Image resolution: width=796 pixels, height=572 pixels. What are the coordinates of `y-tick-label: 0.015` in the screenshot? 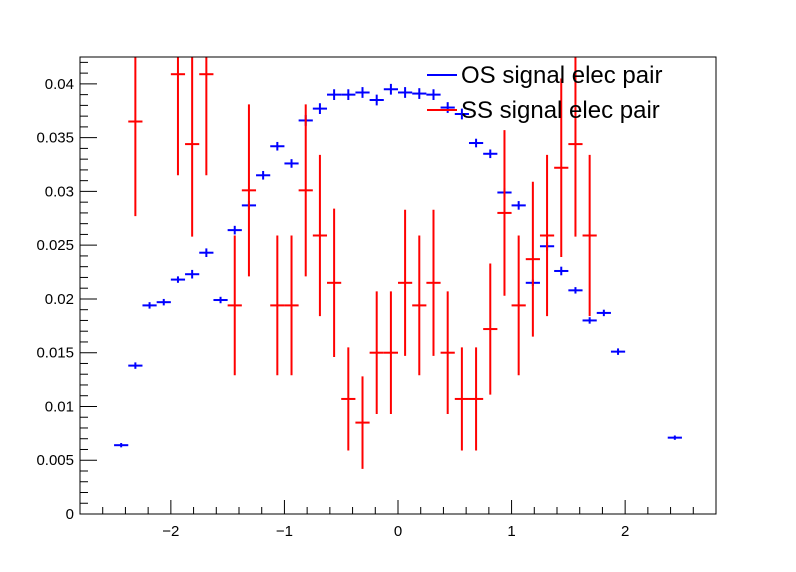 It's located at (55, 353).